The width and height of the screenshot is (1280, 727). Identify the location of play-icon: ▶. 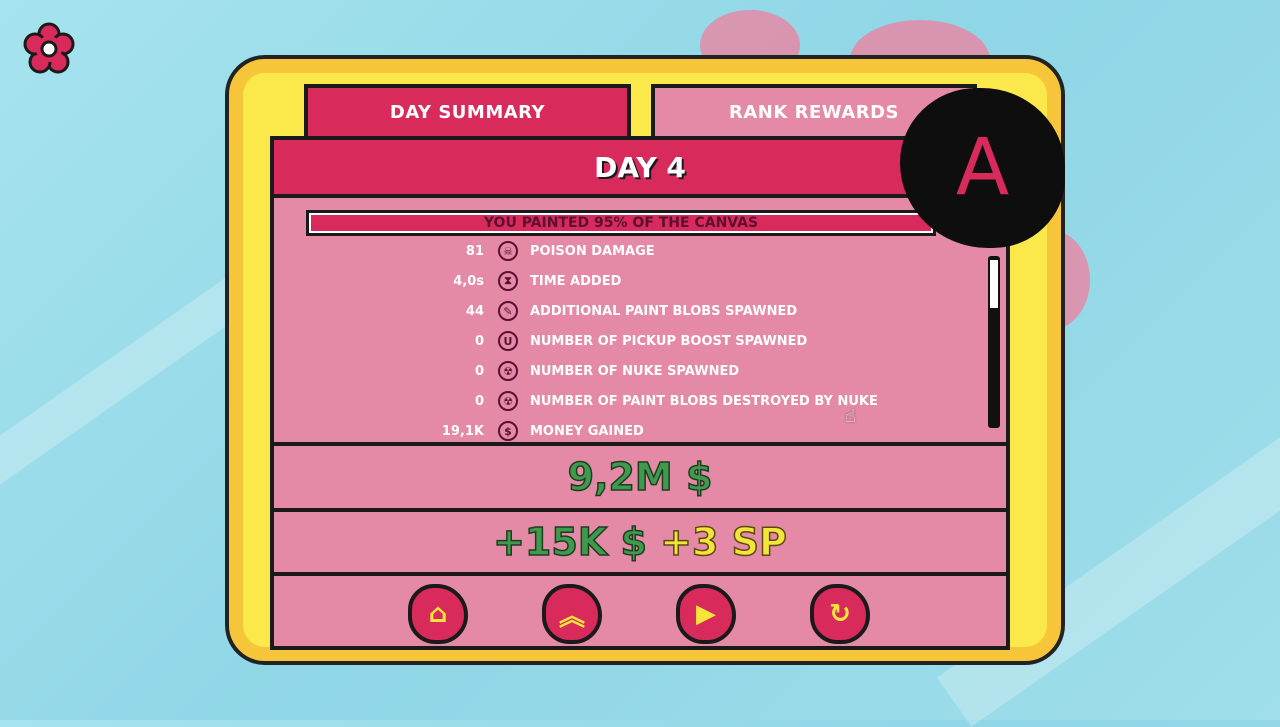
(706, 614).